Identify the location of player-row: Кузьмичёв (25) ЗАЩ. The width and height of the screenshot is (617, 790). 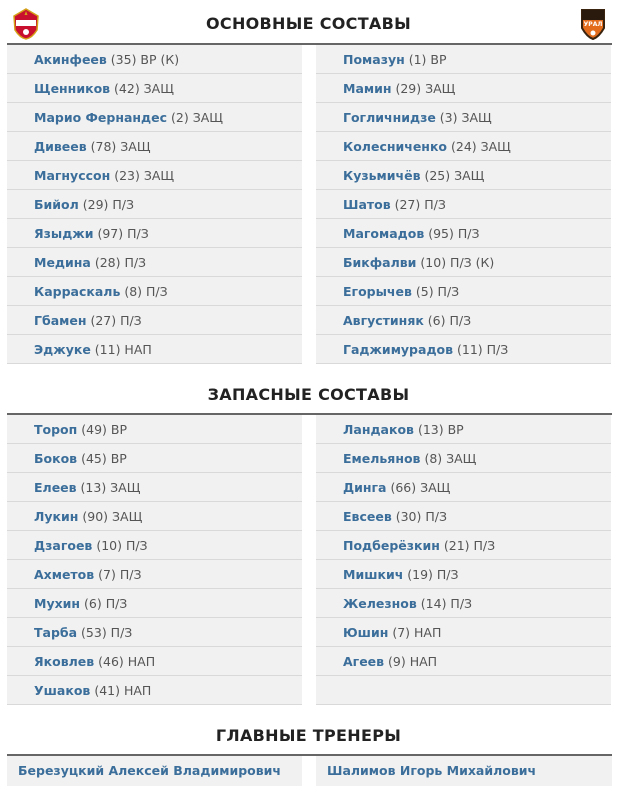
(463, 175).